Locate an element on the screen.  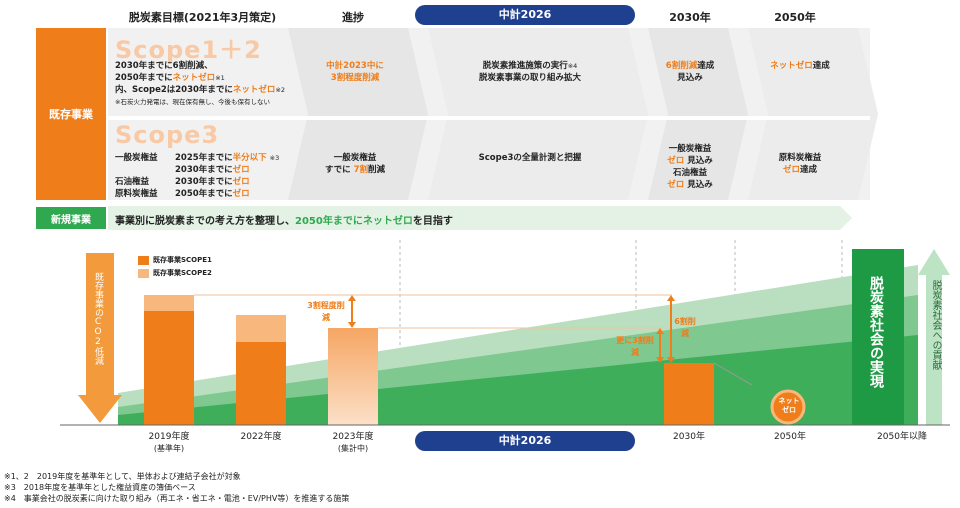
x-label-2022: 2022年度 is located at coordinates (261, 437).